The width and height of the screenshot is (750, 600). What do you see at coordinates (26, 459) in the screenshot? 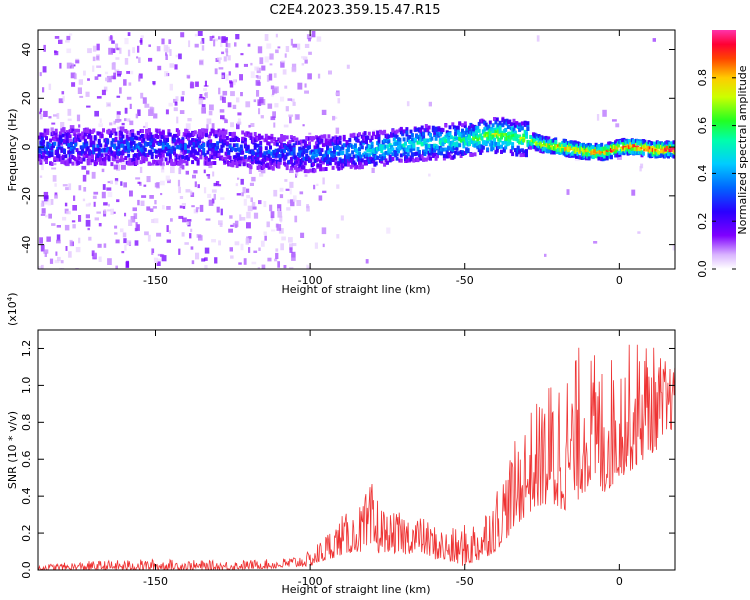
I see `snr-y-tick-label: 0.6` at bounding box center [26, 459].